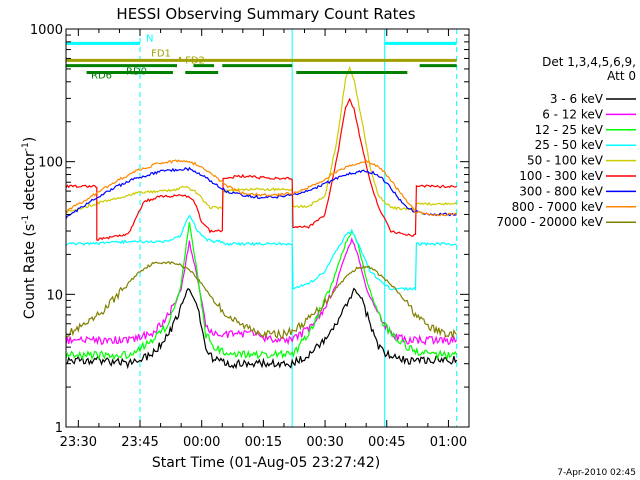  I want to click on x-tick-label-0: 23:30, so click(78, 442).